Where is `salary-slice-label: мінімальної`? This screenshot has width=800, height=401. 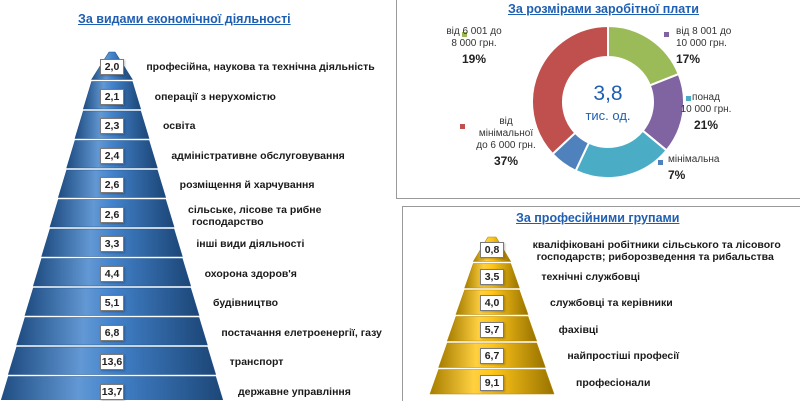 salary-slice-label: мінімальної is located at coordinates (506, 133).